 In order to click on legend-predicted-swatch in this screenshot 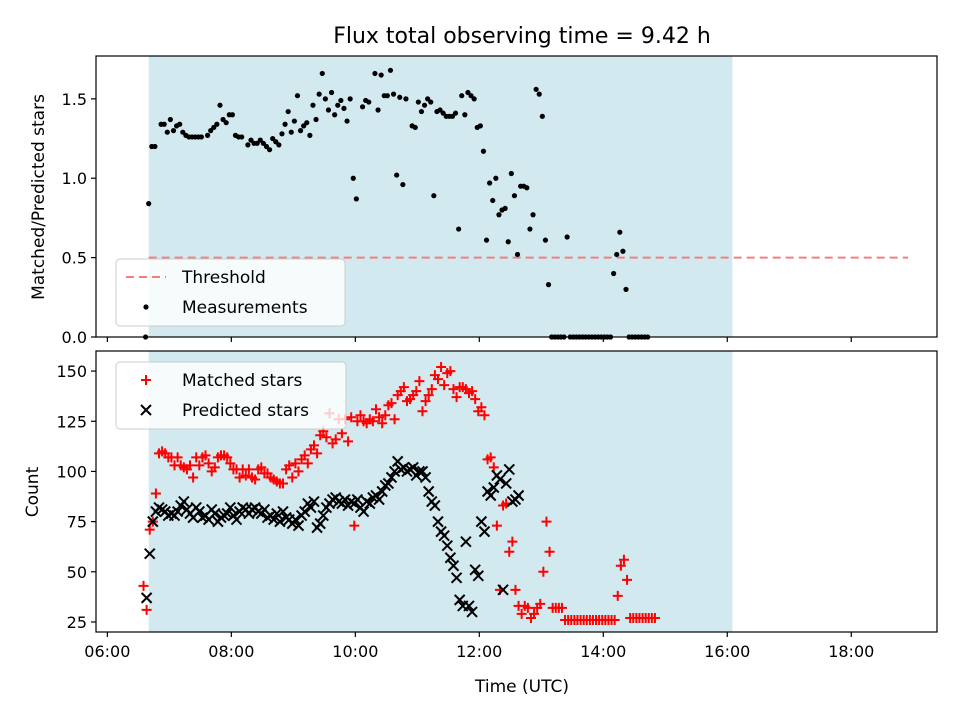, I will do `click(146, 410)`.